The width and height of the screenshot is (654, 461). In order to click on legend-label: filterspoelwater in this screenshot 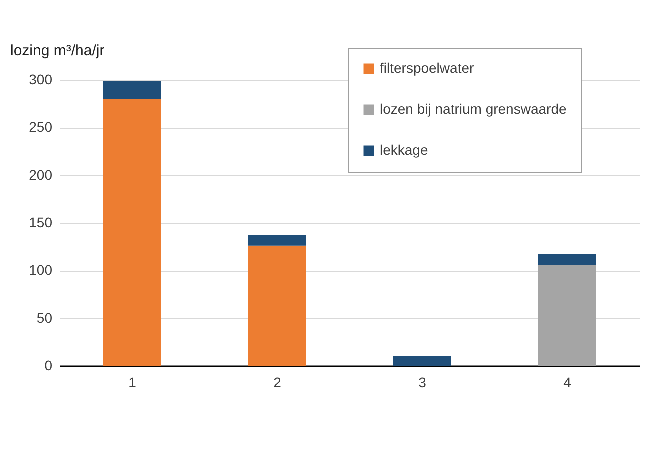, I will do `click(427, 68)`.